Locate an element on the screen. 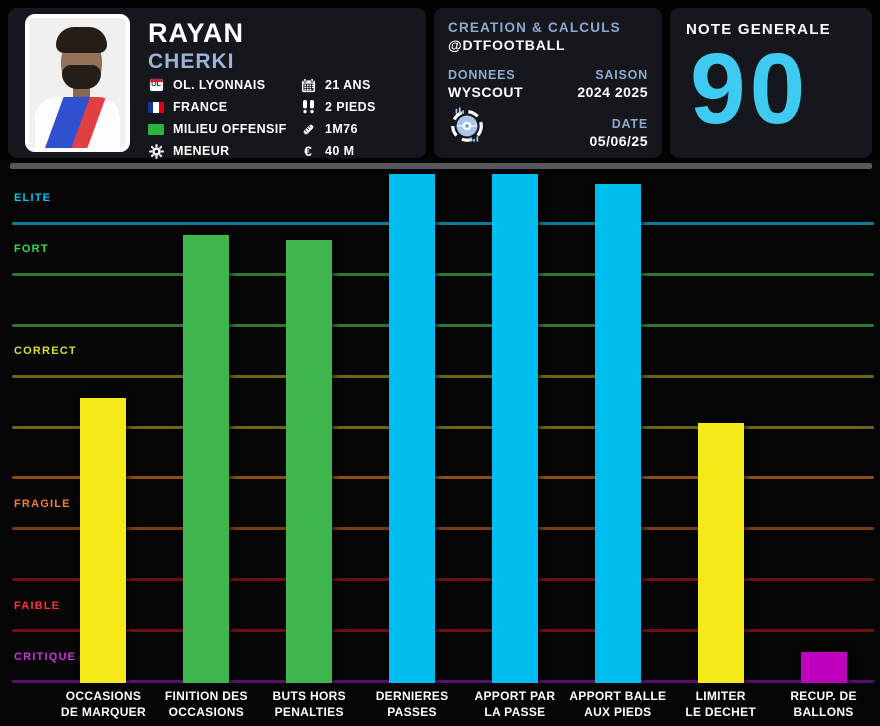  position-color-icon is located at coordinates (156, 129).